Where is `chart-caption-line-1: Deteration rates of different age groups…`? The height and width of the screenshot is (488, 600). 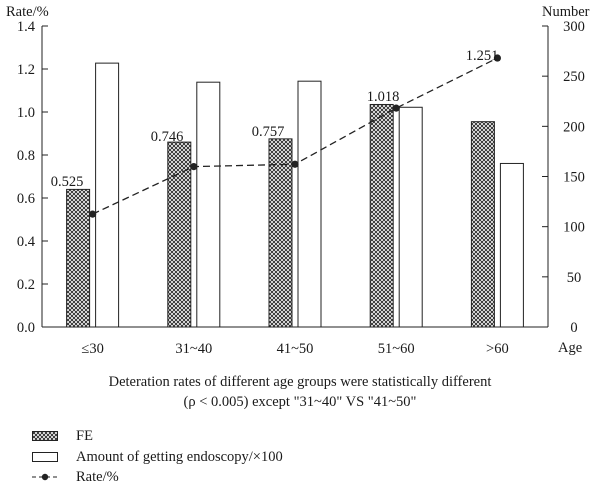
chart-caption-line-1: Deteration rates of different age groups… is located at coordinates (300, 382).